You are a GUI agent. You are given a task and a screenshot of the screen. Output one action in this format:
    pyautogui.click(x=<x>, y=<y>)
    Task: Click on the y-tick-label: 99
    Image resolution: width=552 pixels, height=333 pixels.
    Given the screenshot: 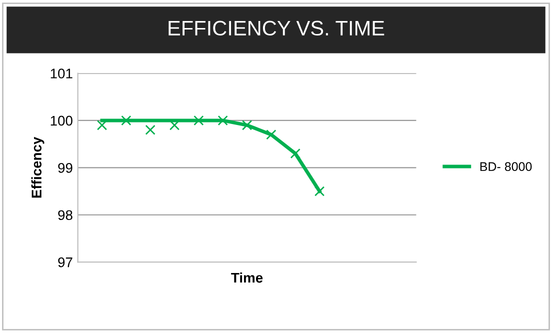 What is the action you would take?
    pyautogui.click(x=65, y=168)
    